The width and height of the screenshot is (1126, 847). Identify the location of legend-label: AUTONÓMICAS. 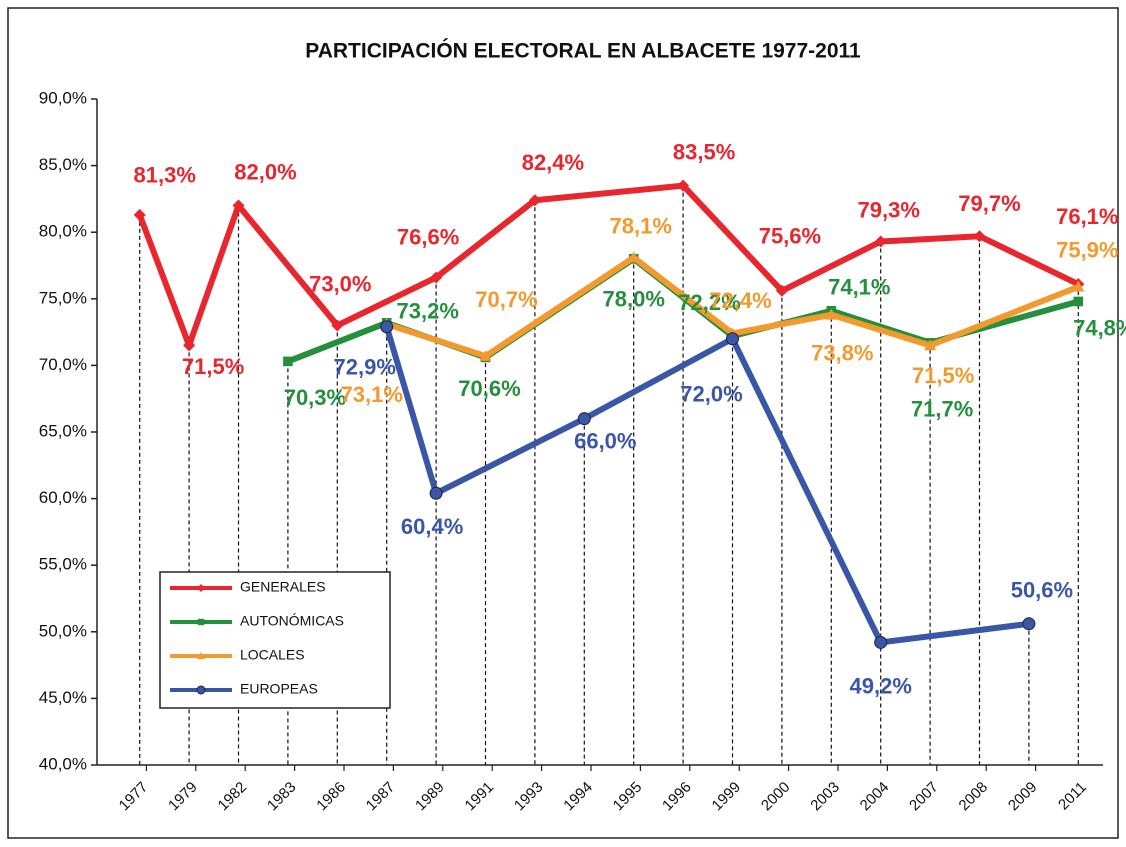
(292, 621).